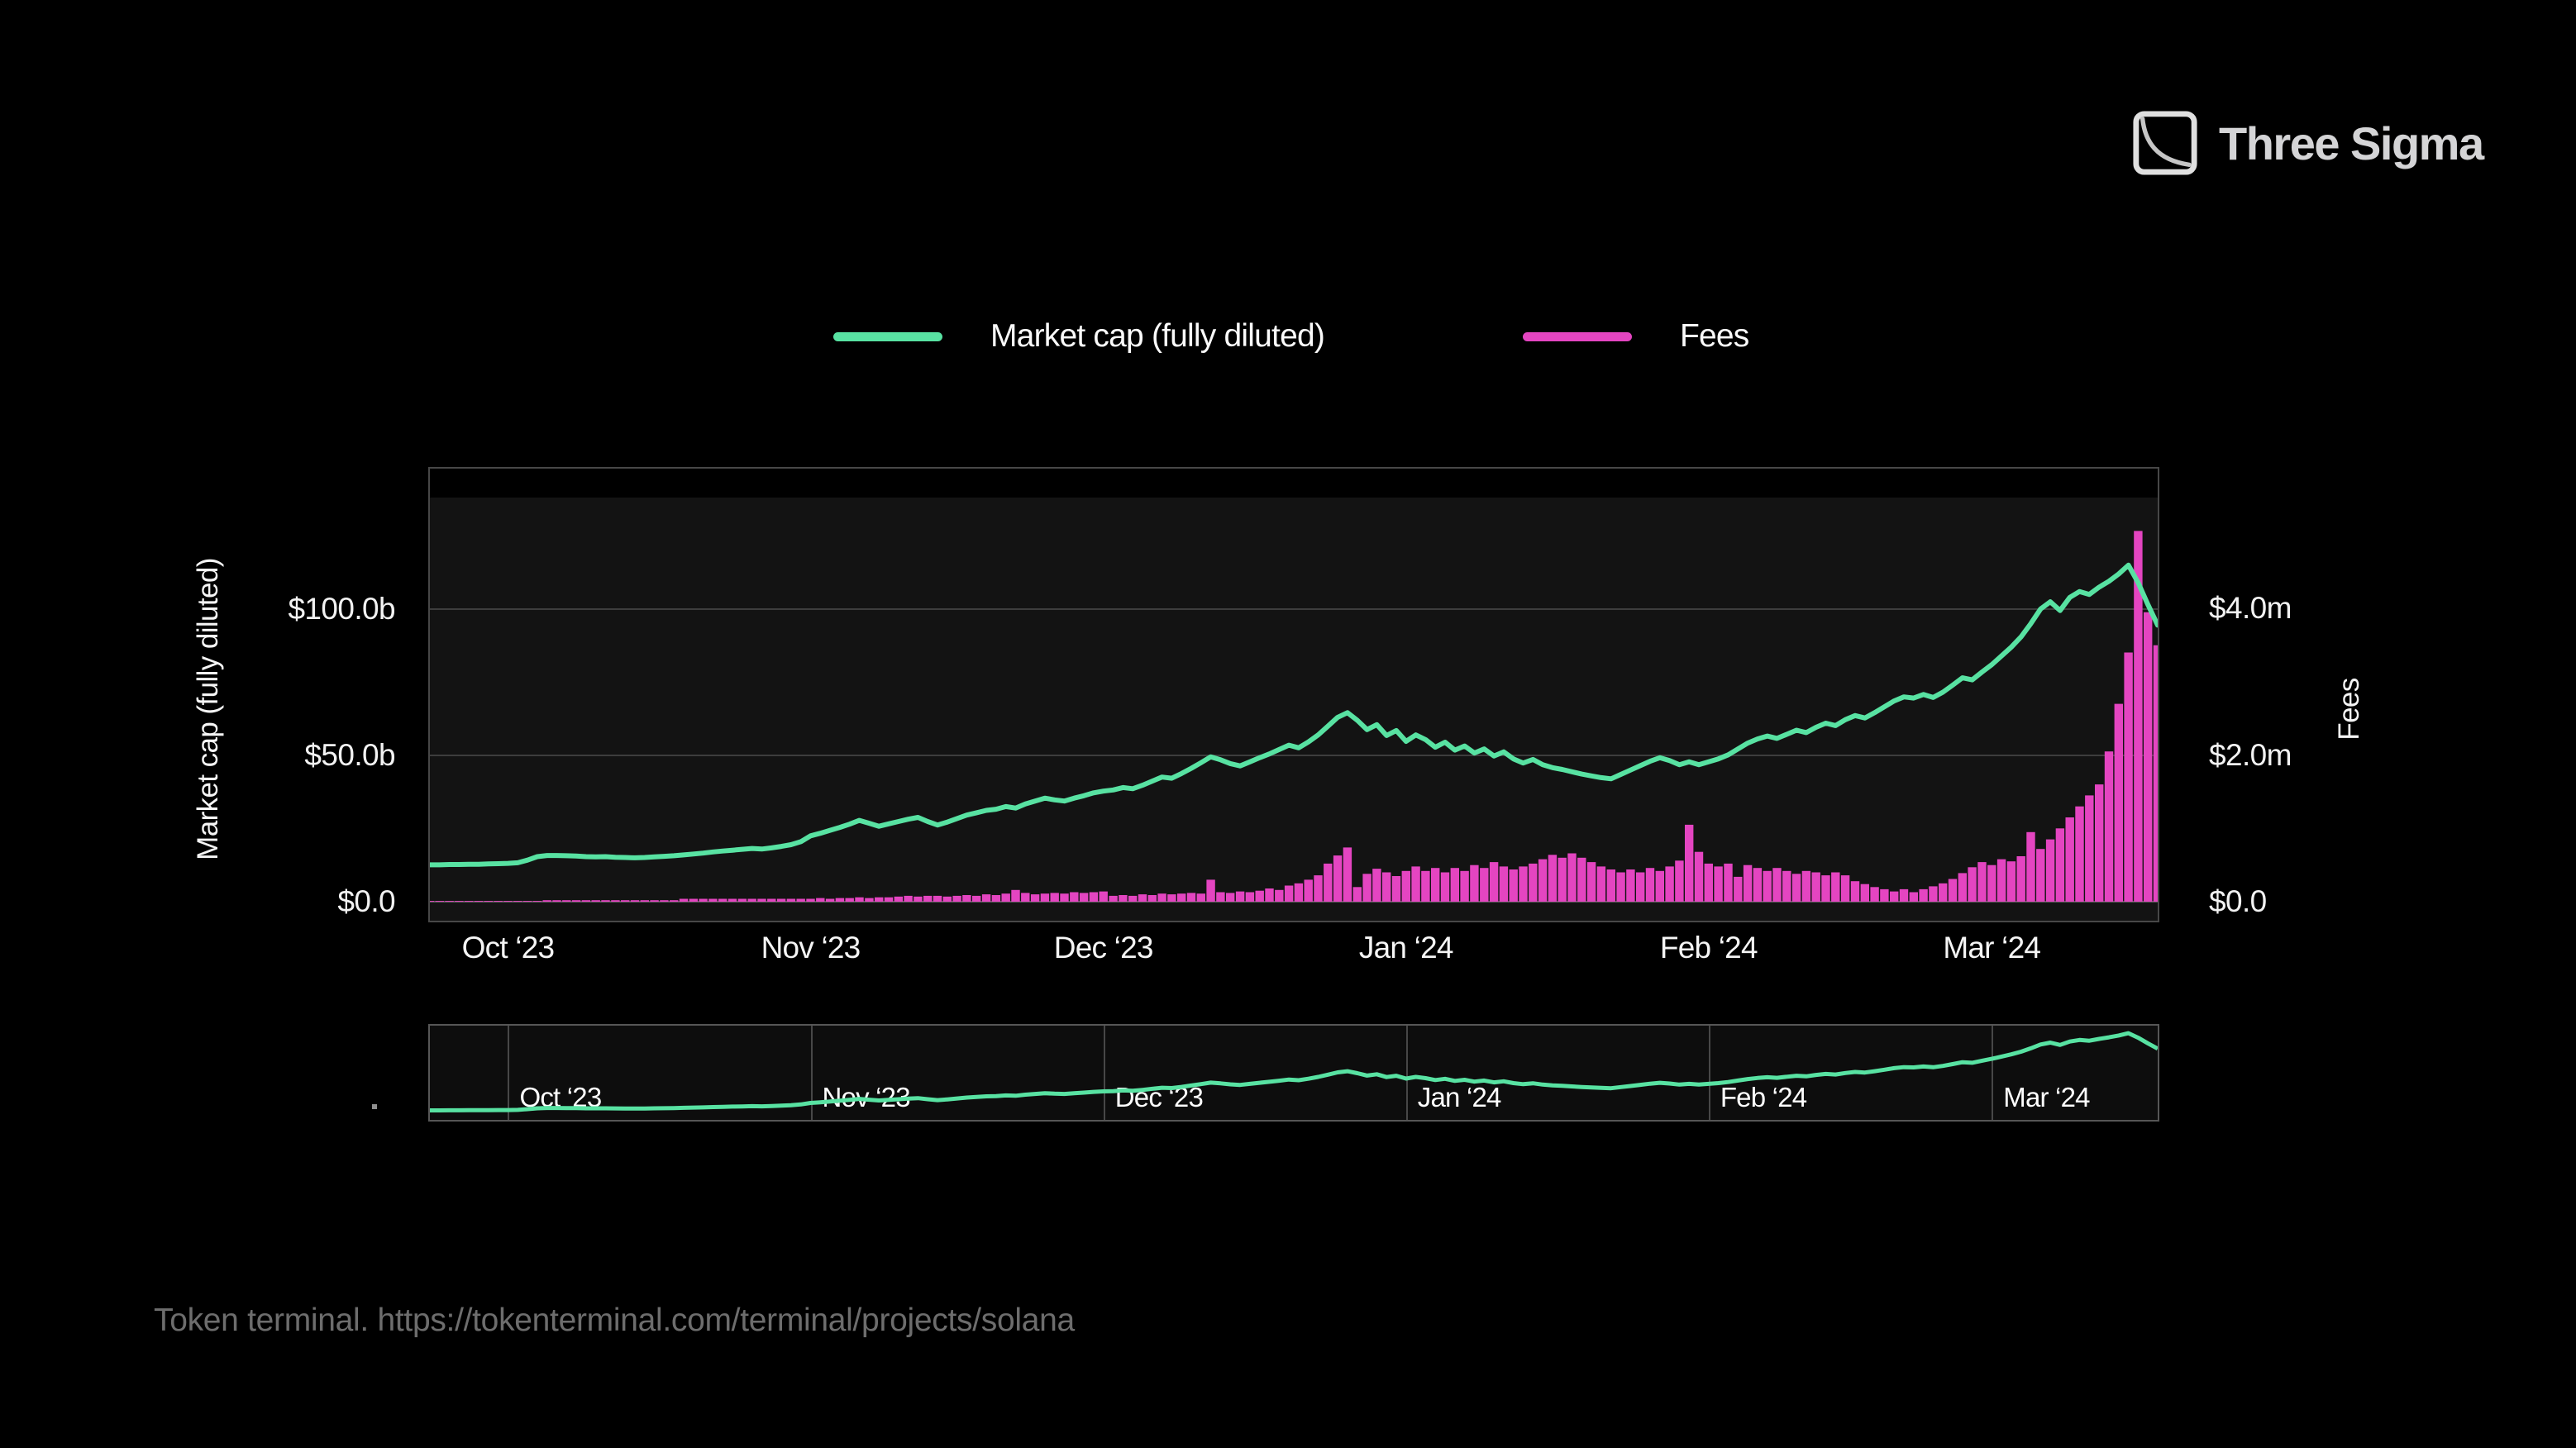  I want to click on x-tick-label: Nov ‘23, so click(811, 948).